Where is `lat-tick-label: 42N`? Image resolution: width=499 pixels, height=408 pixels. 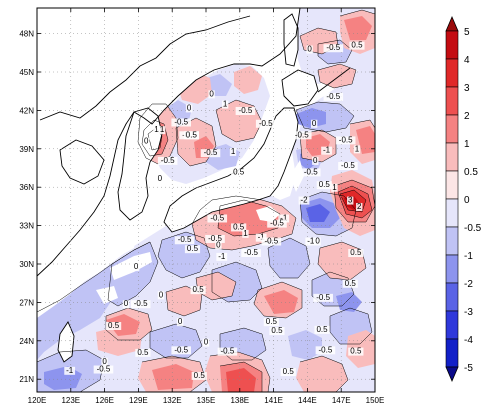
lat-tick-label: 42N is located at coordinates (26, 110).